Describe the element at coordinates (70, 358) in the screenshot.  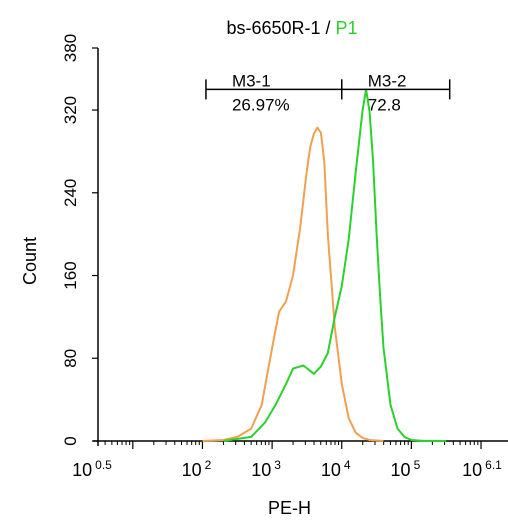
I see `y-tick-label: 80` at that location.